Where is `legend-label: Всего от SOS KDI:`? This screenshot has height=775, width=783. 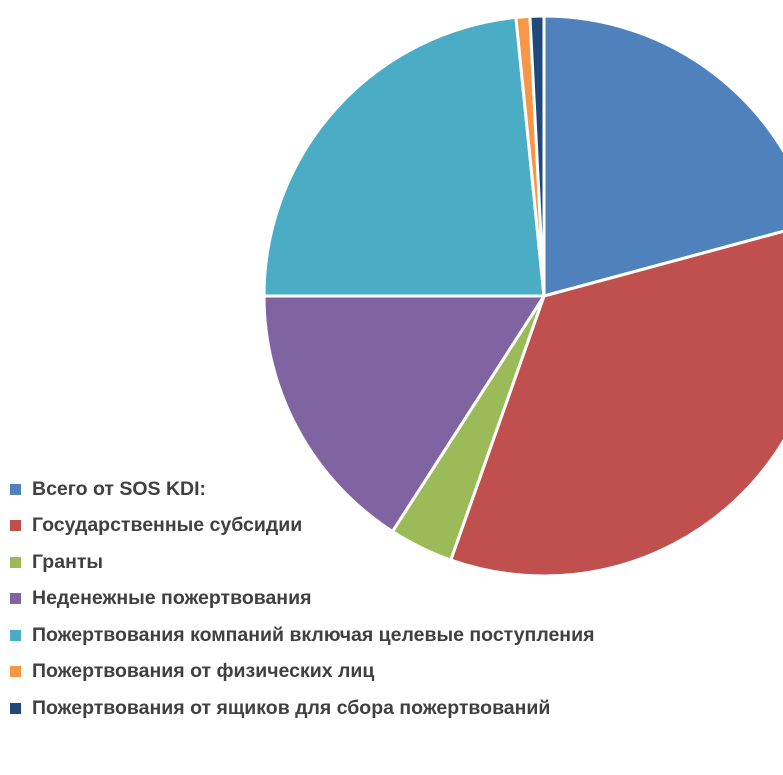 legend-label: Всего от SOS KDI: is located at coordinates (119, 488).